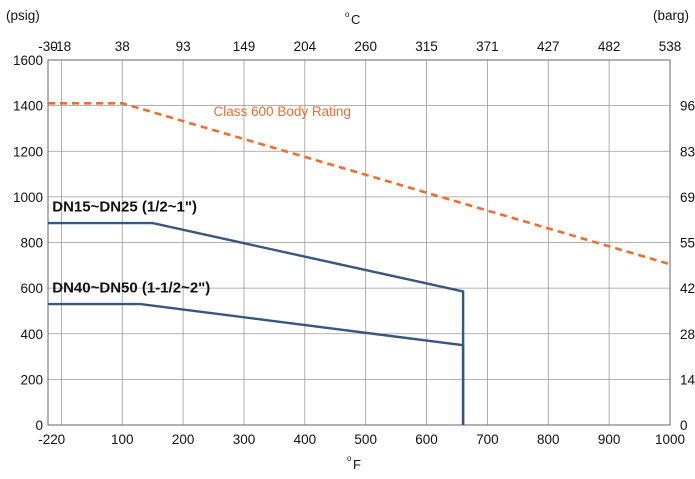  I want to click on x-bottom-tick-label: 0, so click(62, 439).